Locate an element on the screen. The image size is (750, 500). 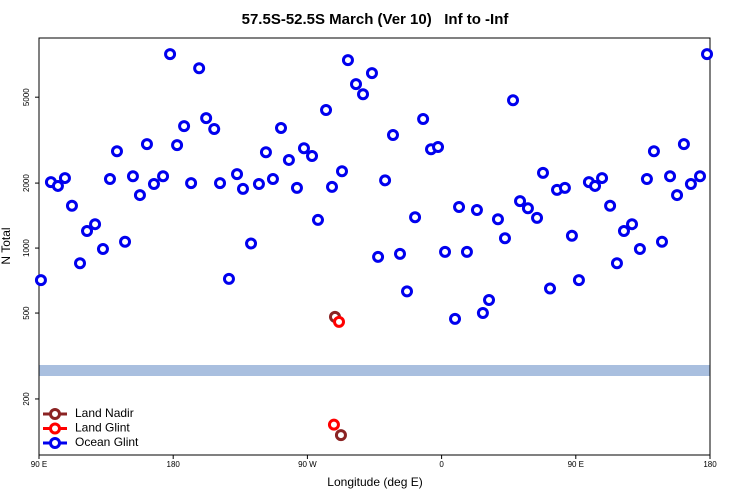
x-tick-label: 90 E is located at coordinates (39, 464).